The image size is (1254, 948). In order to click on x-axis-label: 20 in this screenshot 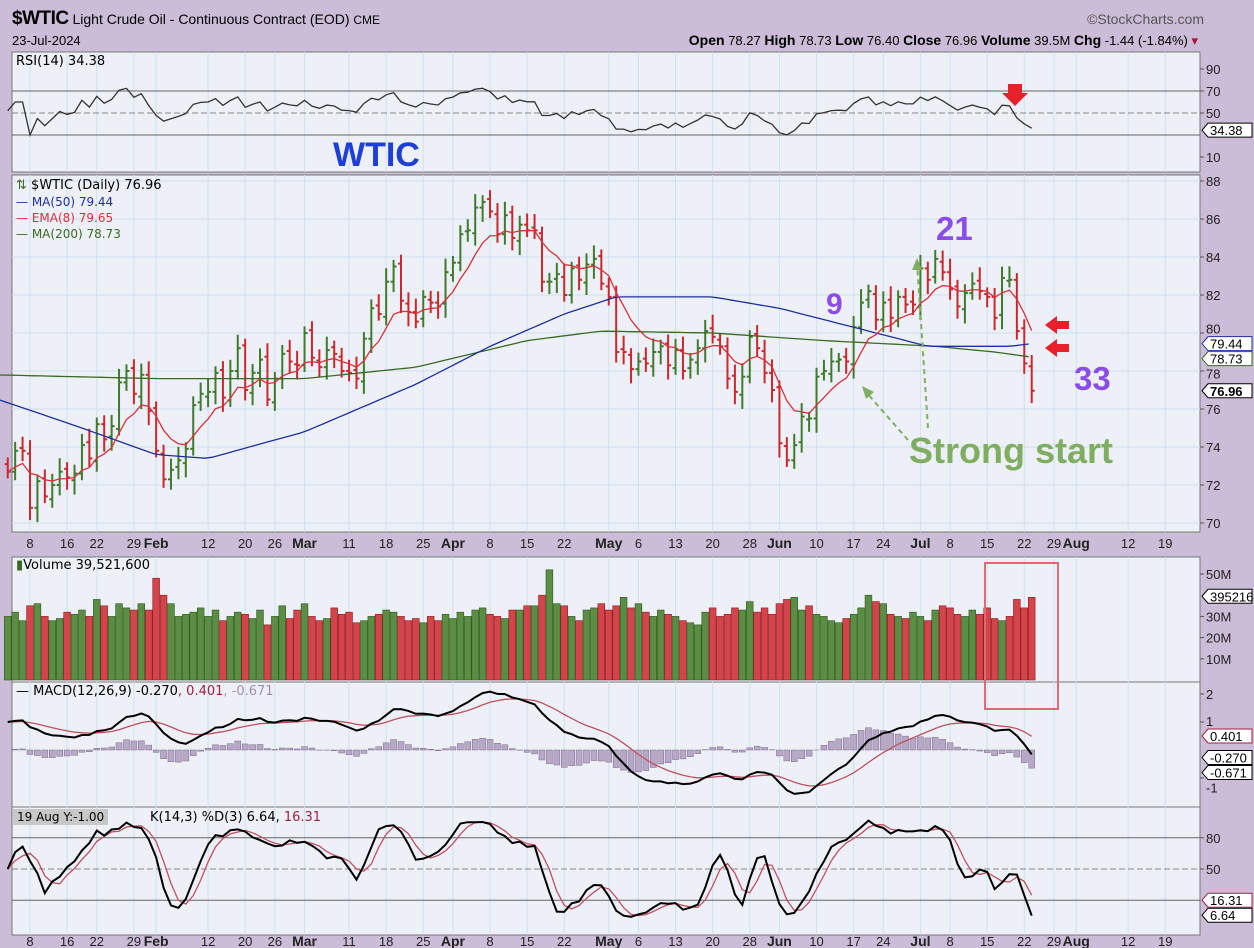, I will do `click(245, 941)`.